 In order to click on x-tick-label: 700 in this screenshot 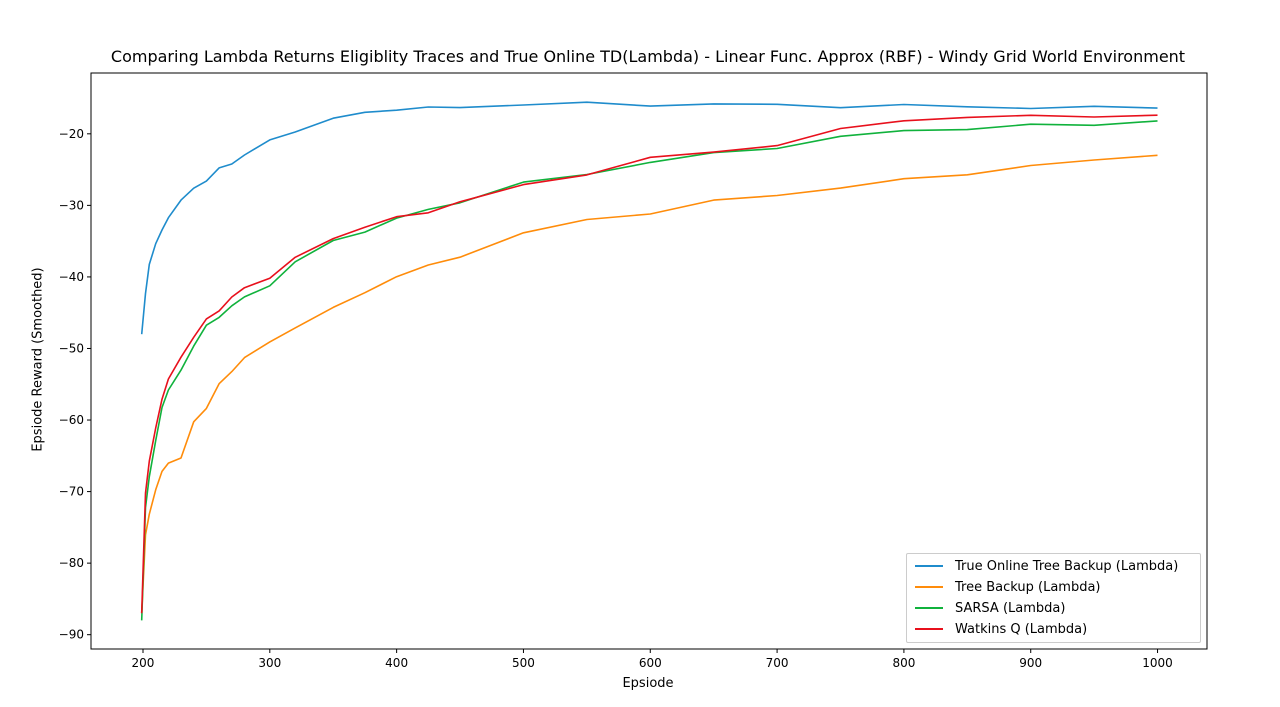, I will do `click(777, 663)`.